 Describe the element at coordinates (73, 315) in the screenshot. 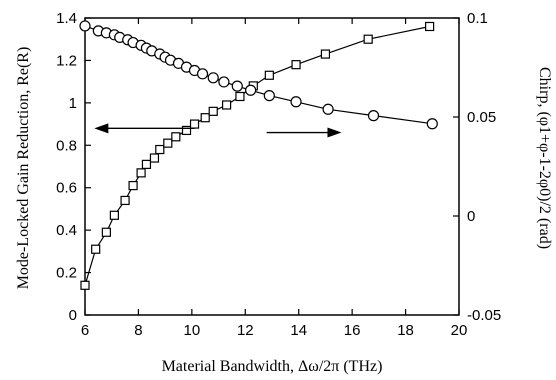

I see `y-left-tick-label: 0` at that location.